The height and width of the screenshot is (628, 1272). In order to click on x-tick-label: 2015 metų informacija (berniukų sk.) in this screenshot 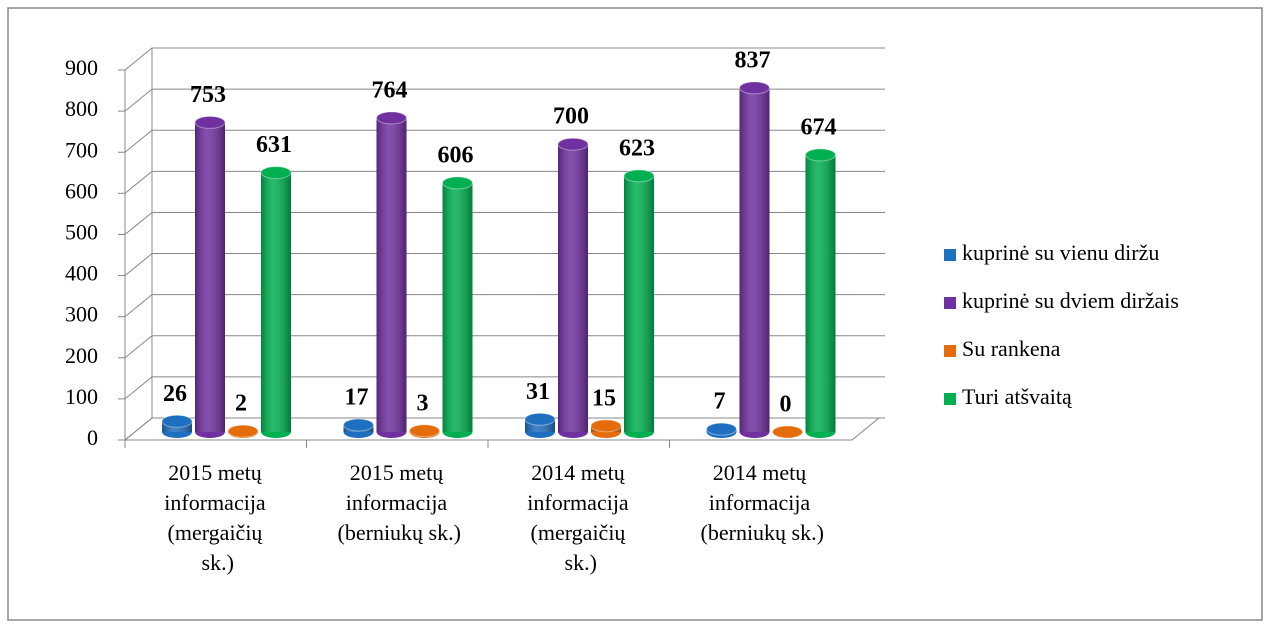, I will do `click(399, 502)`.